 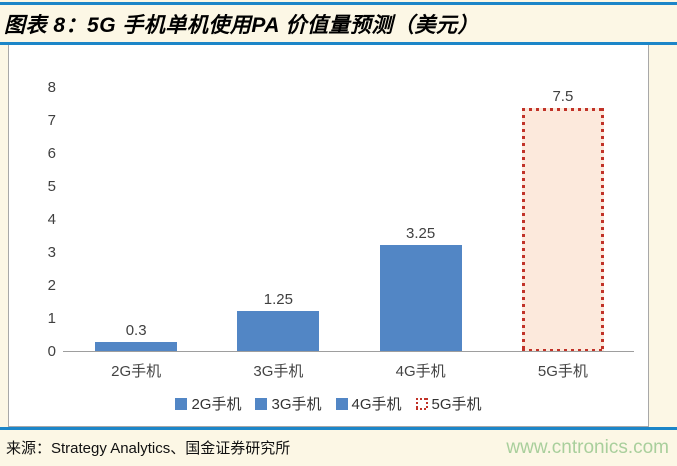 What do you see at coordinates (136, 371) in the screenshot?
I see `x-axis-category-label: 2G手机` at bounding box center [136, 371].